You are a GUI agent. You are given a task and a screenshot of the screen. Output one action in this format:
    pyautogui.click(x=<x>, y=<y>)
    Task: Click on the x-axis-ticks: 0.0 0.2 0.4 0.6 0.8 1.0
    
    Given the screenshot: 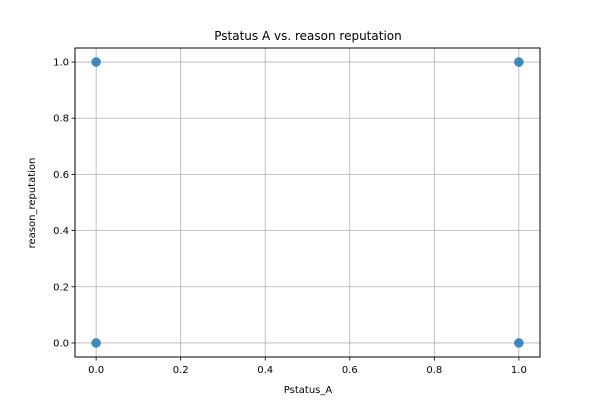 What is the action you would take?
    pyautogui.click(x=307, y=366)
    